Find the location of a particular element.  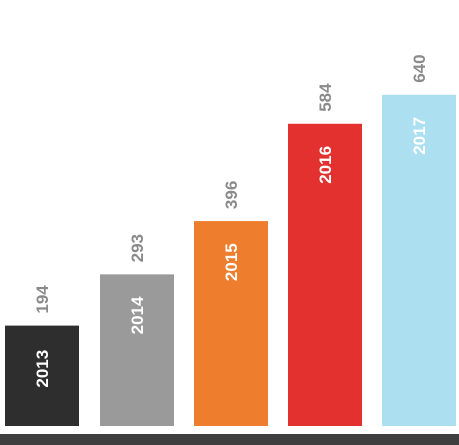

value-label-2013: 194 is located at coordinates (42, 299).